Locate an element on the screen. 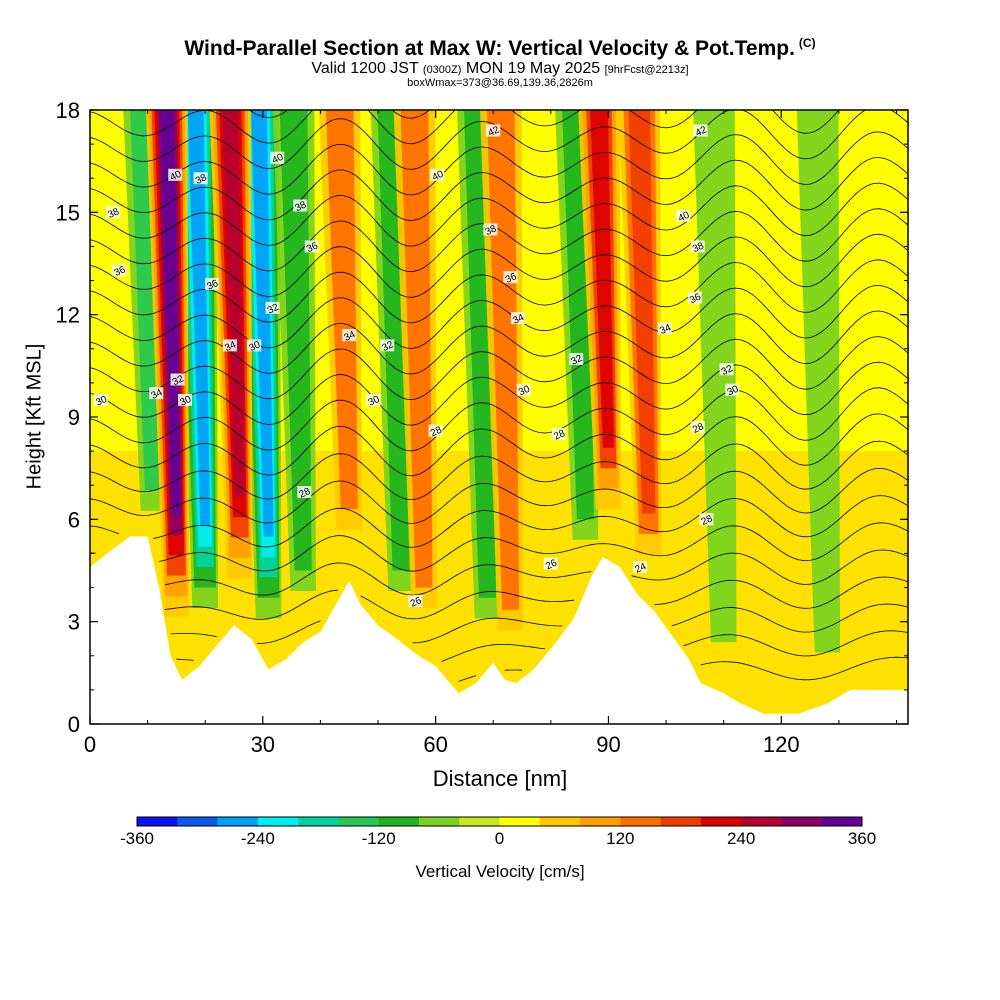 The height and width of the screenshot is (1000, 1000). chart-subtitle-box: boxWmax=373@36.69,139.36,2826m is located at coordinates (500, 83).